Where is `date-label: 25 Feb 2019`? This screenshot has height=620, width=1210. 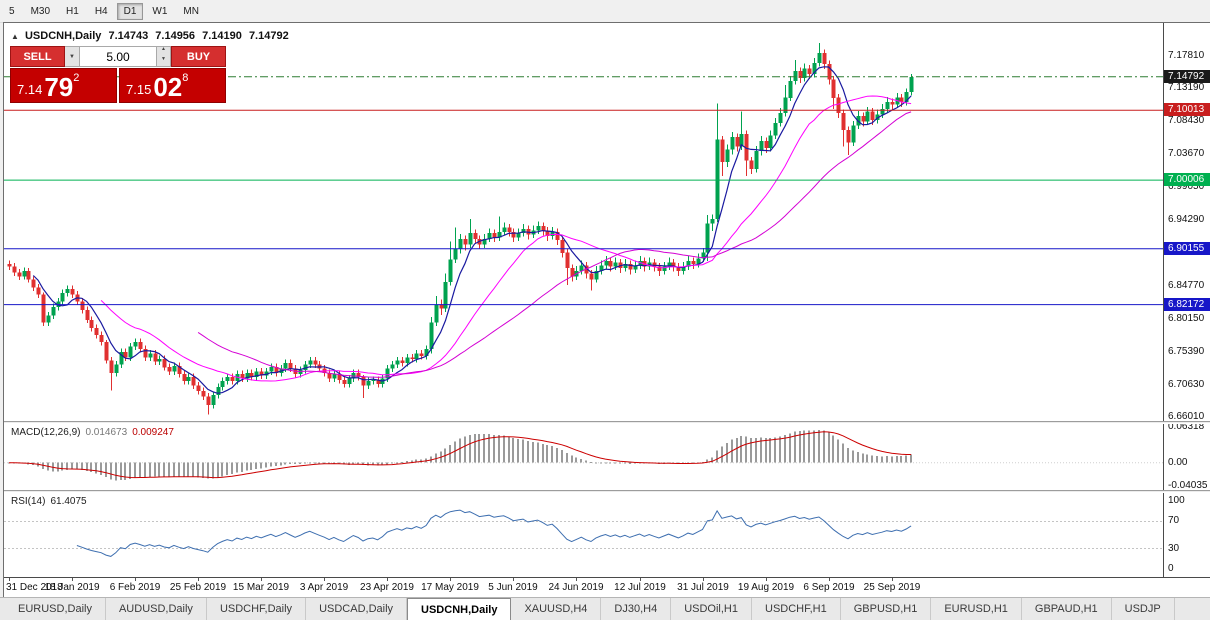
date-label: 25 Feb 2019 is located at coordinates (198, 587).